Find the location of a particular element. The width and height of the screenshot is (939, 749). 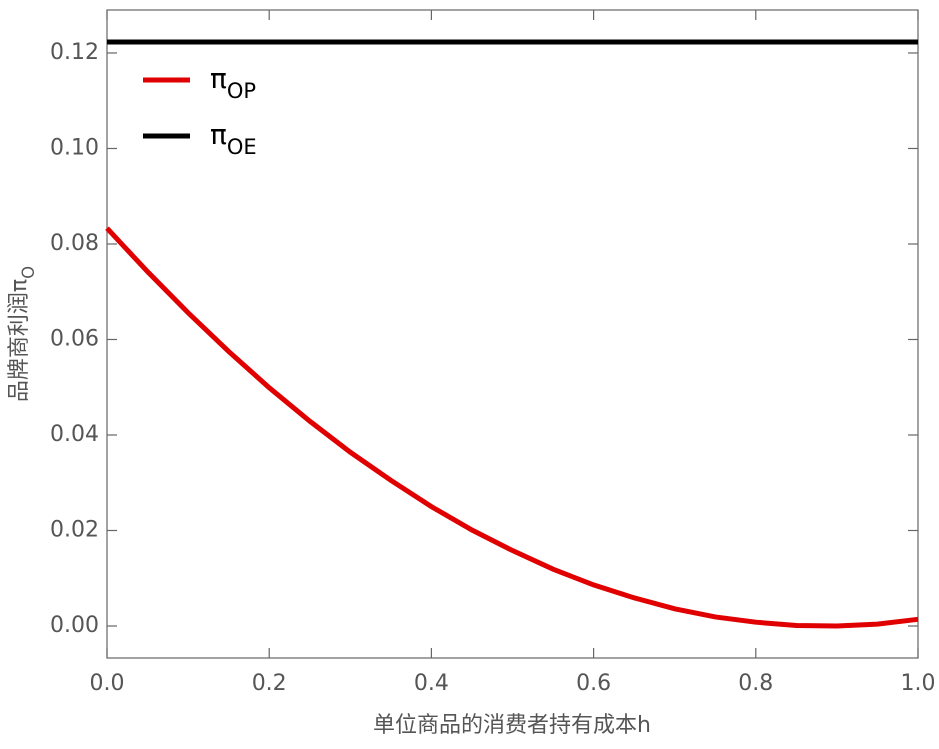

x-tick-label: 0.0 is located at coordinates (107, 683).